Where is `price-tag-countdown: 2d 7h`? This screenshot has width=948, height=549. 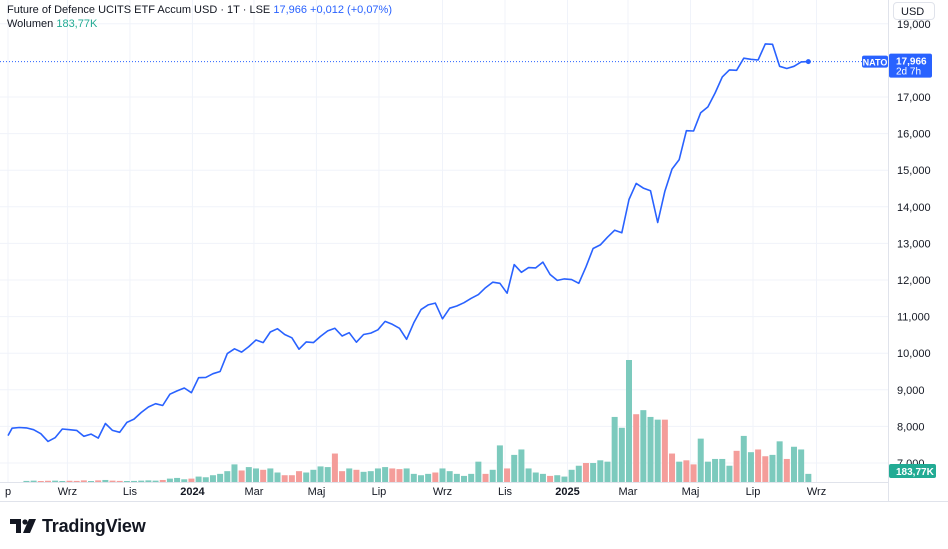
price-tag-countdown: 2d 7h is located at coordinates (908, 72).